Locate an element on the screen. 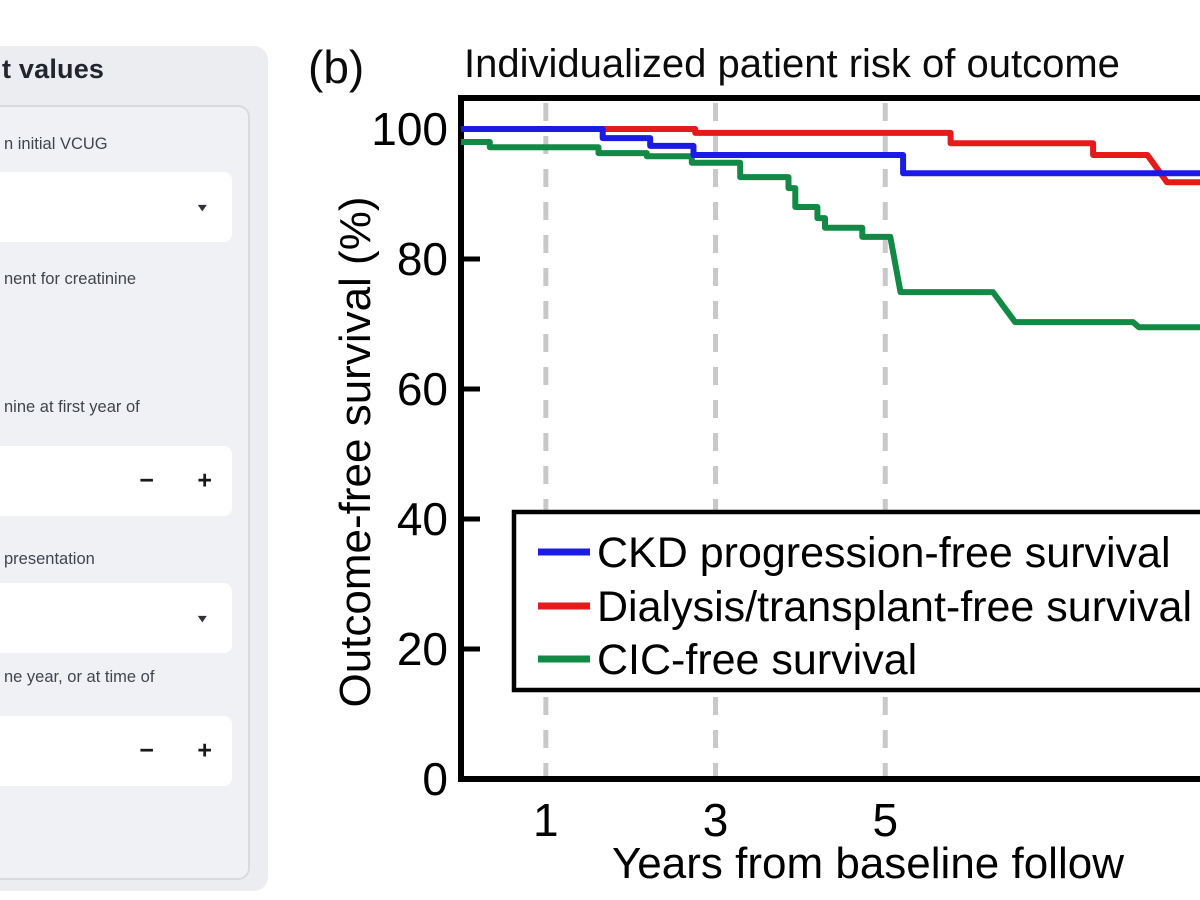 The height and width of the screenshot is (900, 1200). legend-box is located at coordinates (855, 601).